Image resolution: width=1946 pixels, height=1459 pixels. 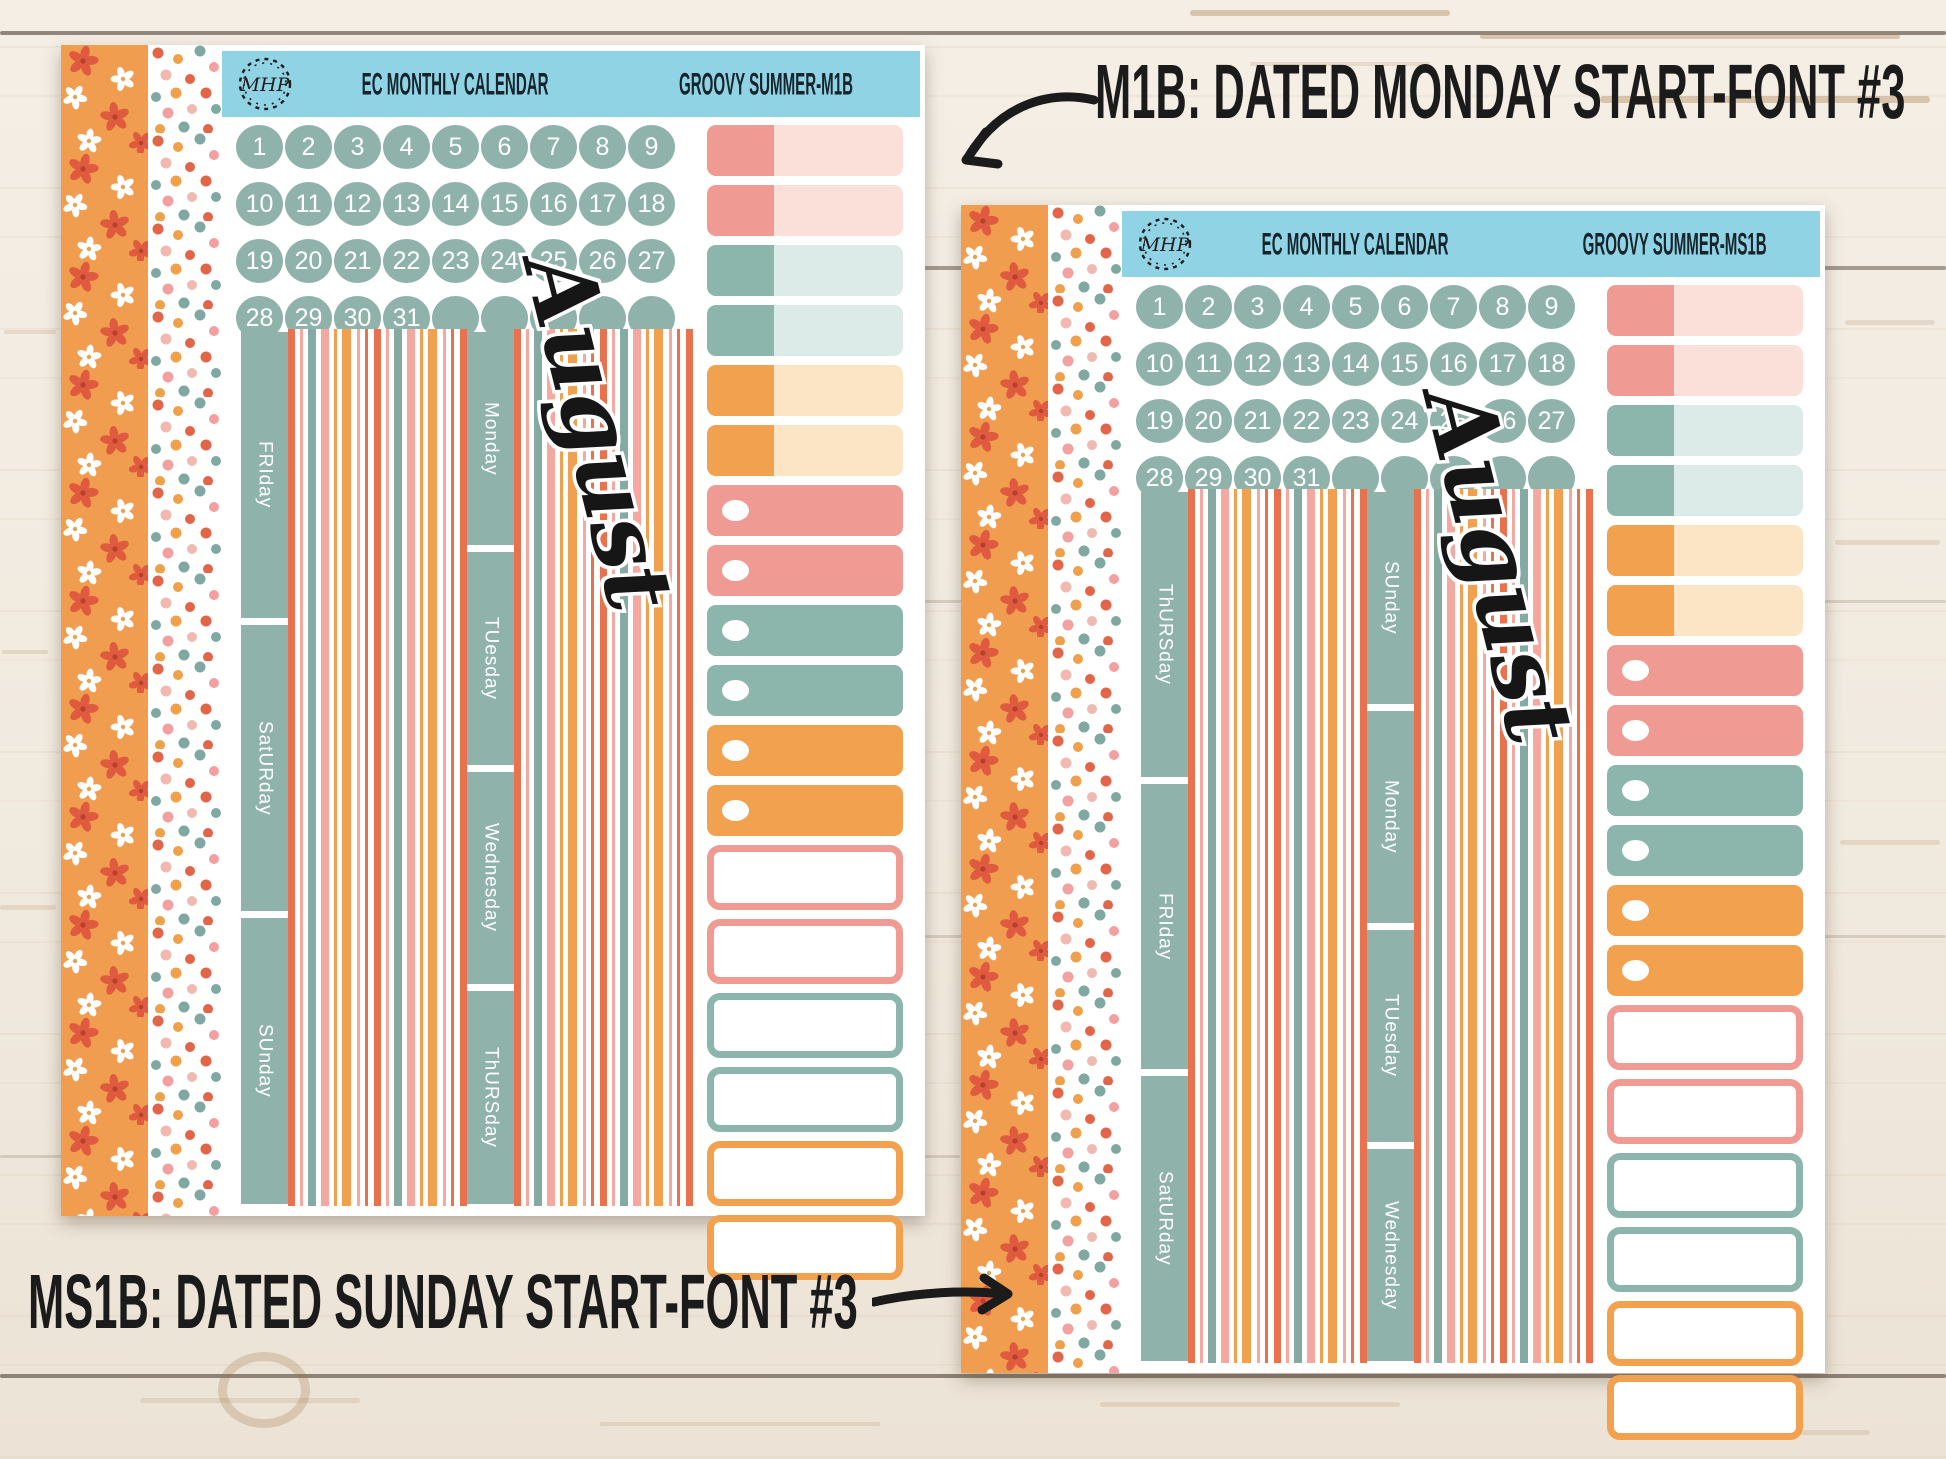 I want to click on wood-stain-ring, so click(x=264, y=1390).